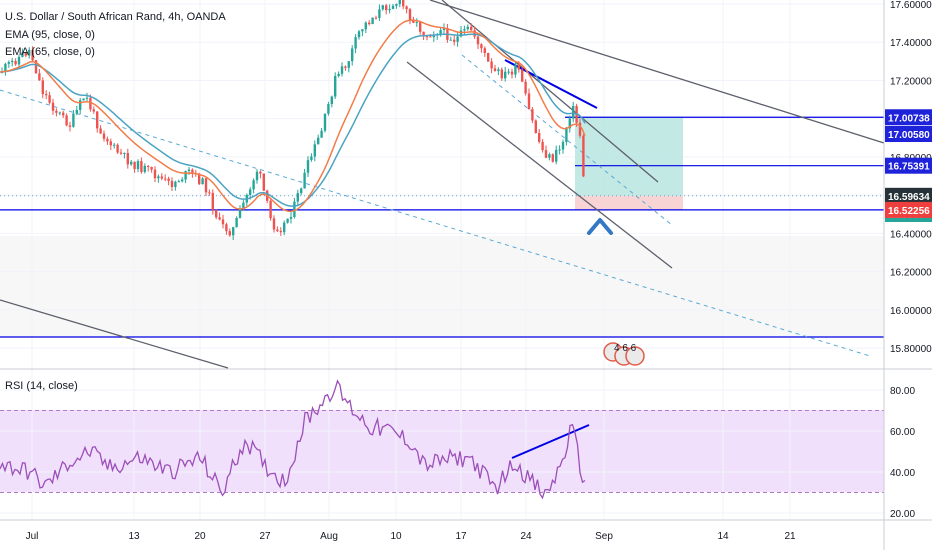 This screenshot has width=932, height=550. What do you see at coordinates (909, 211) in the screenshot?
I see `price-badge-label: 16.52256` at bounding box center [909, 211].